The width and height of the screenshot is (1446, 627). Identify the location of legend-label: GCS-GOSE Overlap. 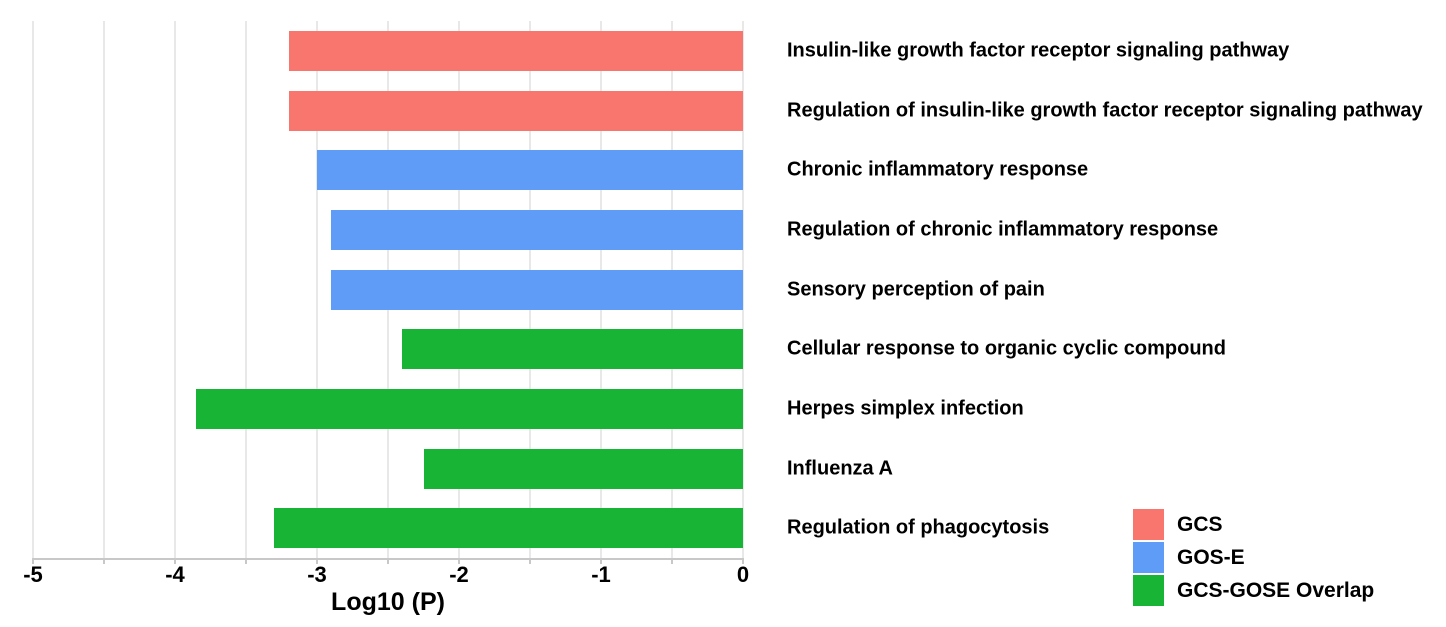
(1276, 590).